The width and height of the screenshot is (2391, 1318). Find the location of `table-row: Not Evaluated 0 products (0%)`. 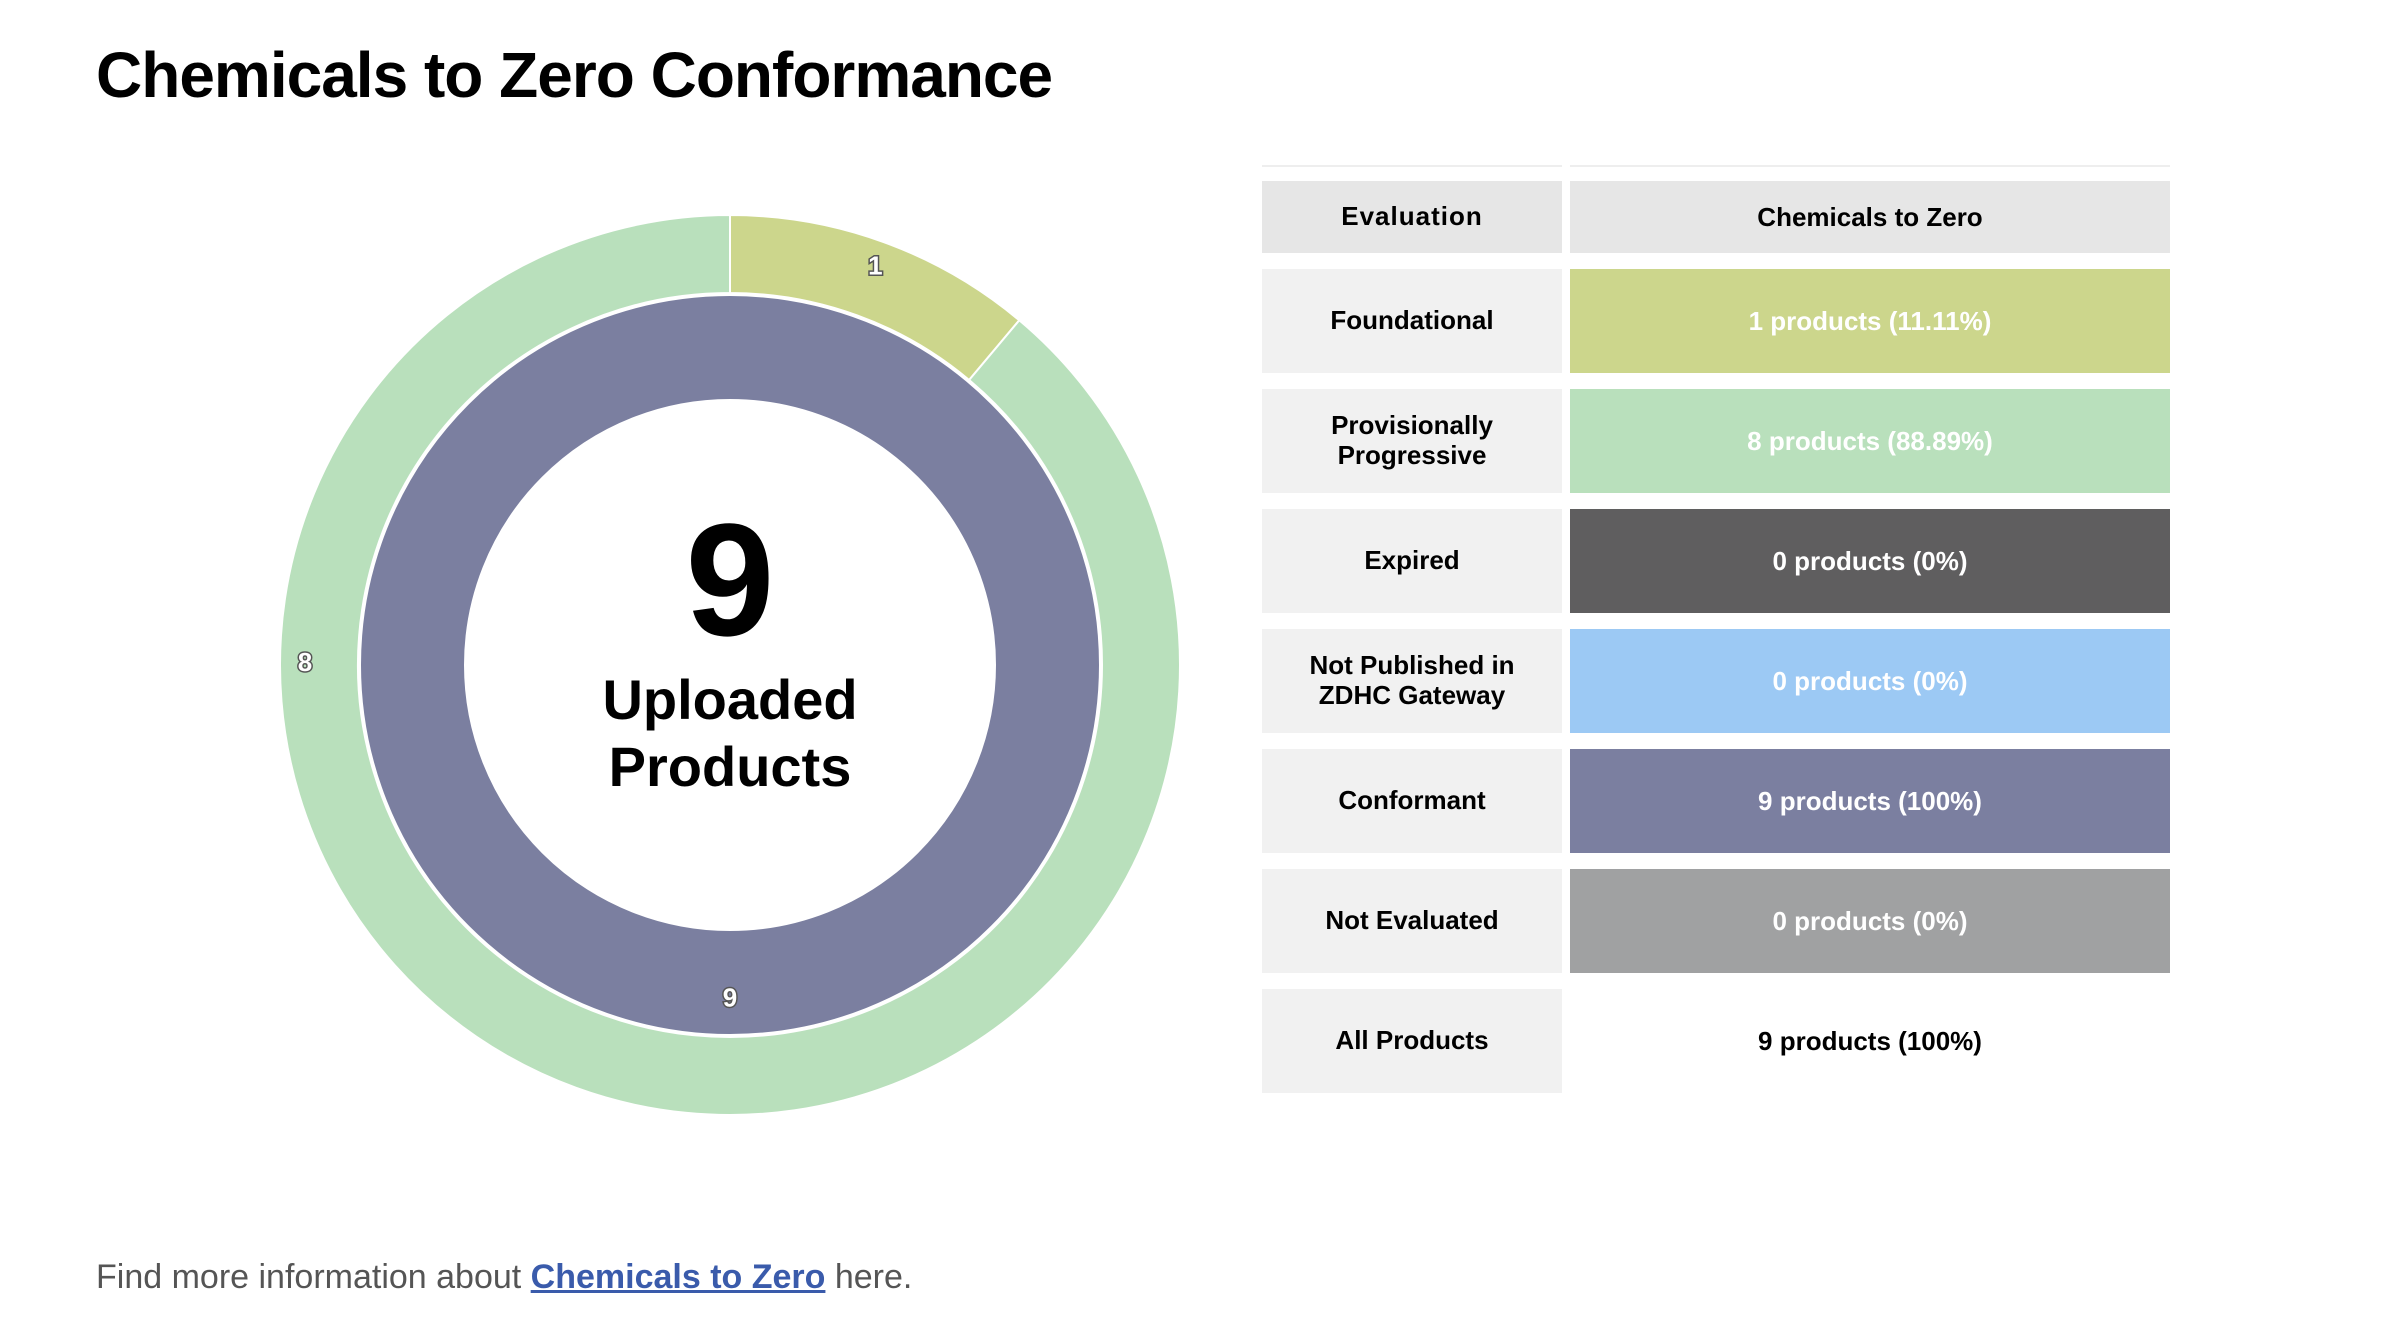

table-row: Not Evaluated 0 products (0%) is located at coordinates (1716, 921).